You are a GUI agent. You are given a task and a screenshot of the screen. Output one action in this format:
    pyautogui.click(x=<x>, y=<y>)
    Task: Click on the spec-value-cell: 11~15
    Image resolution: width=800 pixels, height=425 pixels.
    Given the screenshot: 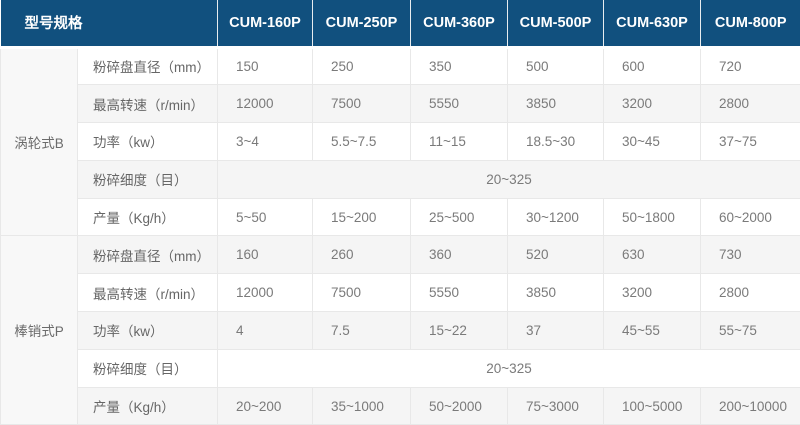 What is the action you would take?
    pyautogui.click(x=459, y=141)
    